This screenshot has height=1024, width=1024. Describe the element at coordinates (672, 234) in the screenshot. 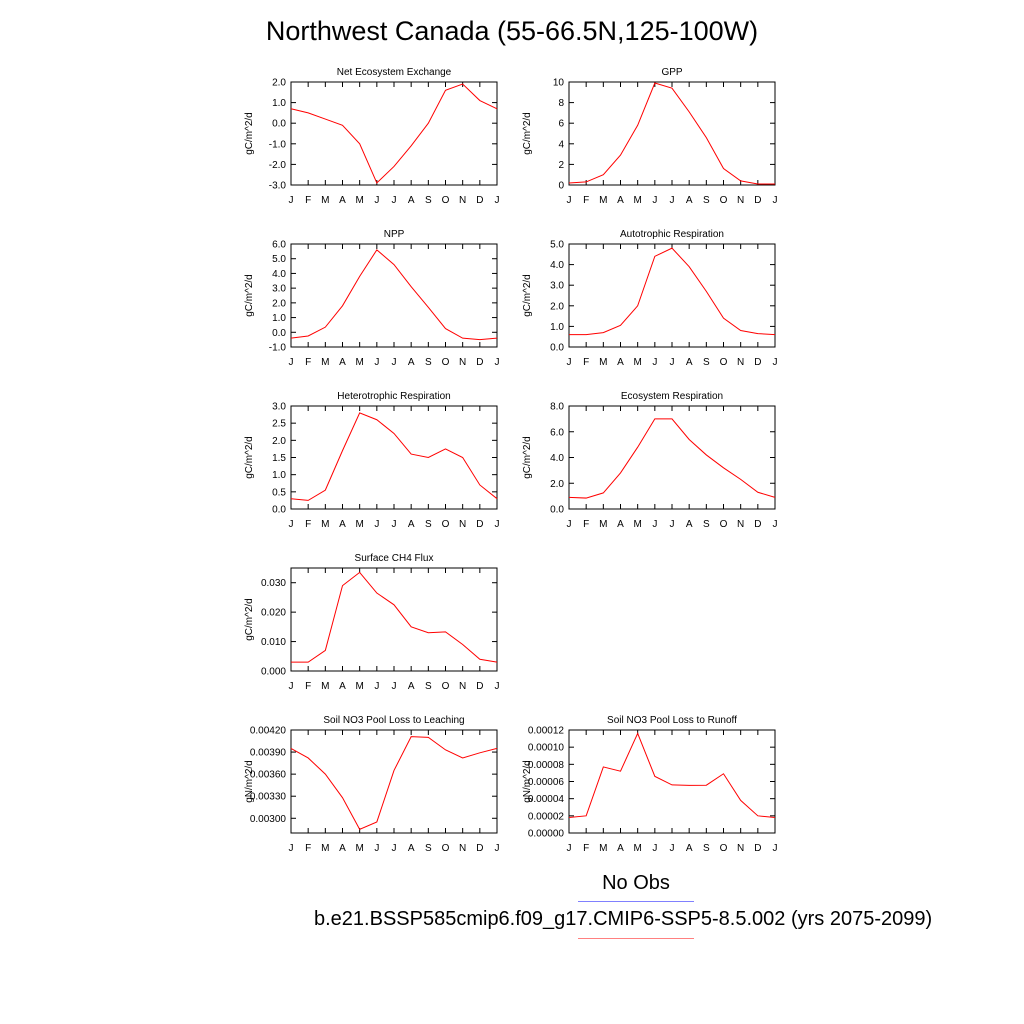

I see `panel-title: Autotrophic Respiration` at that location.